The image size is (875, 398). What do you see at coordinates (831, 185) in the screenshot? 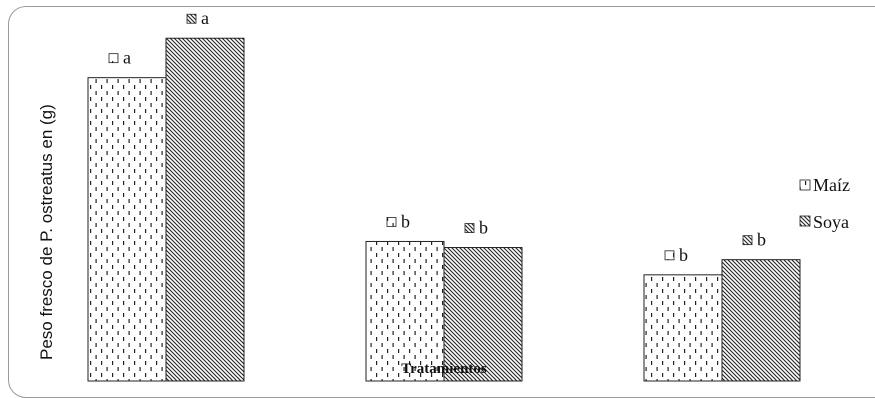
I see `legend-label-maiz: Maíz` at bounding box center [831, 185].